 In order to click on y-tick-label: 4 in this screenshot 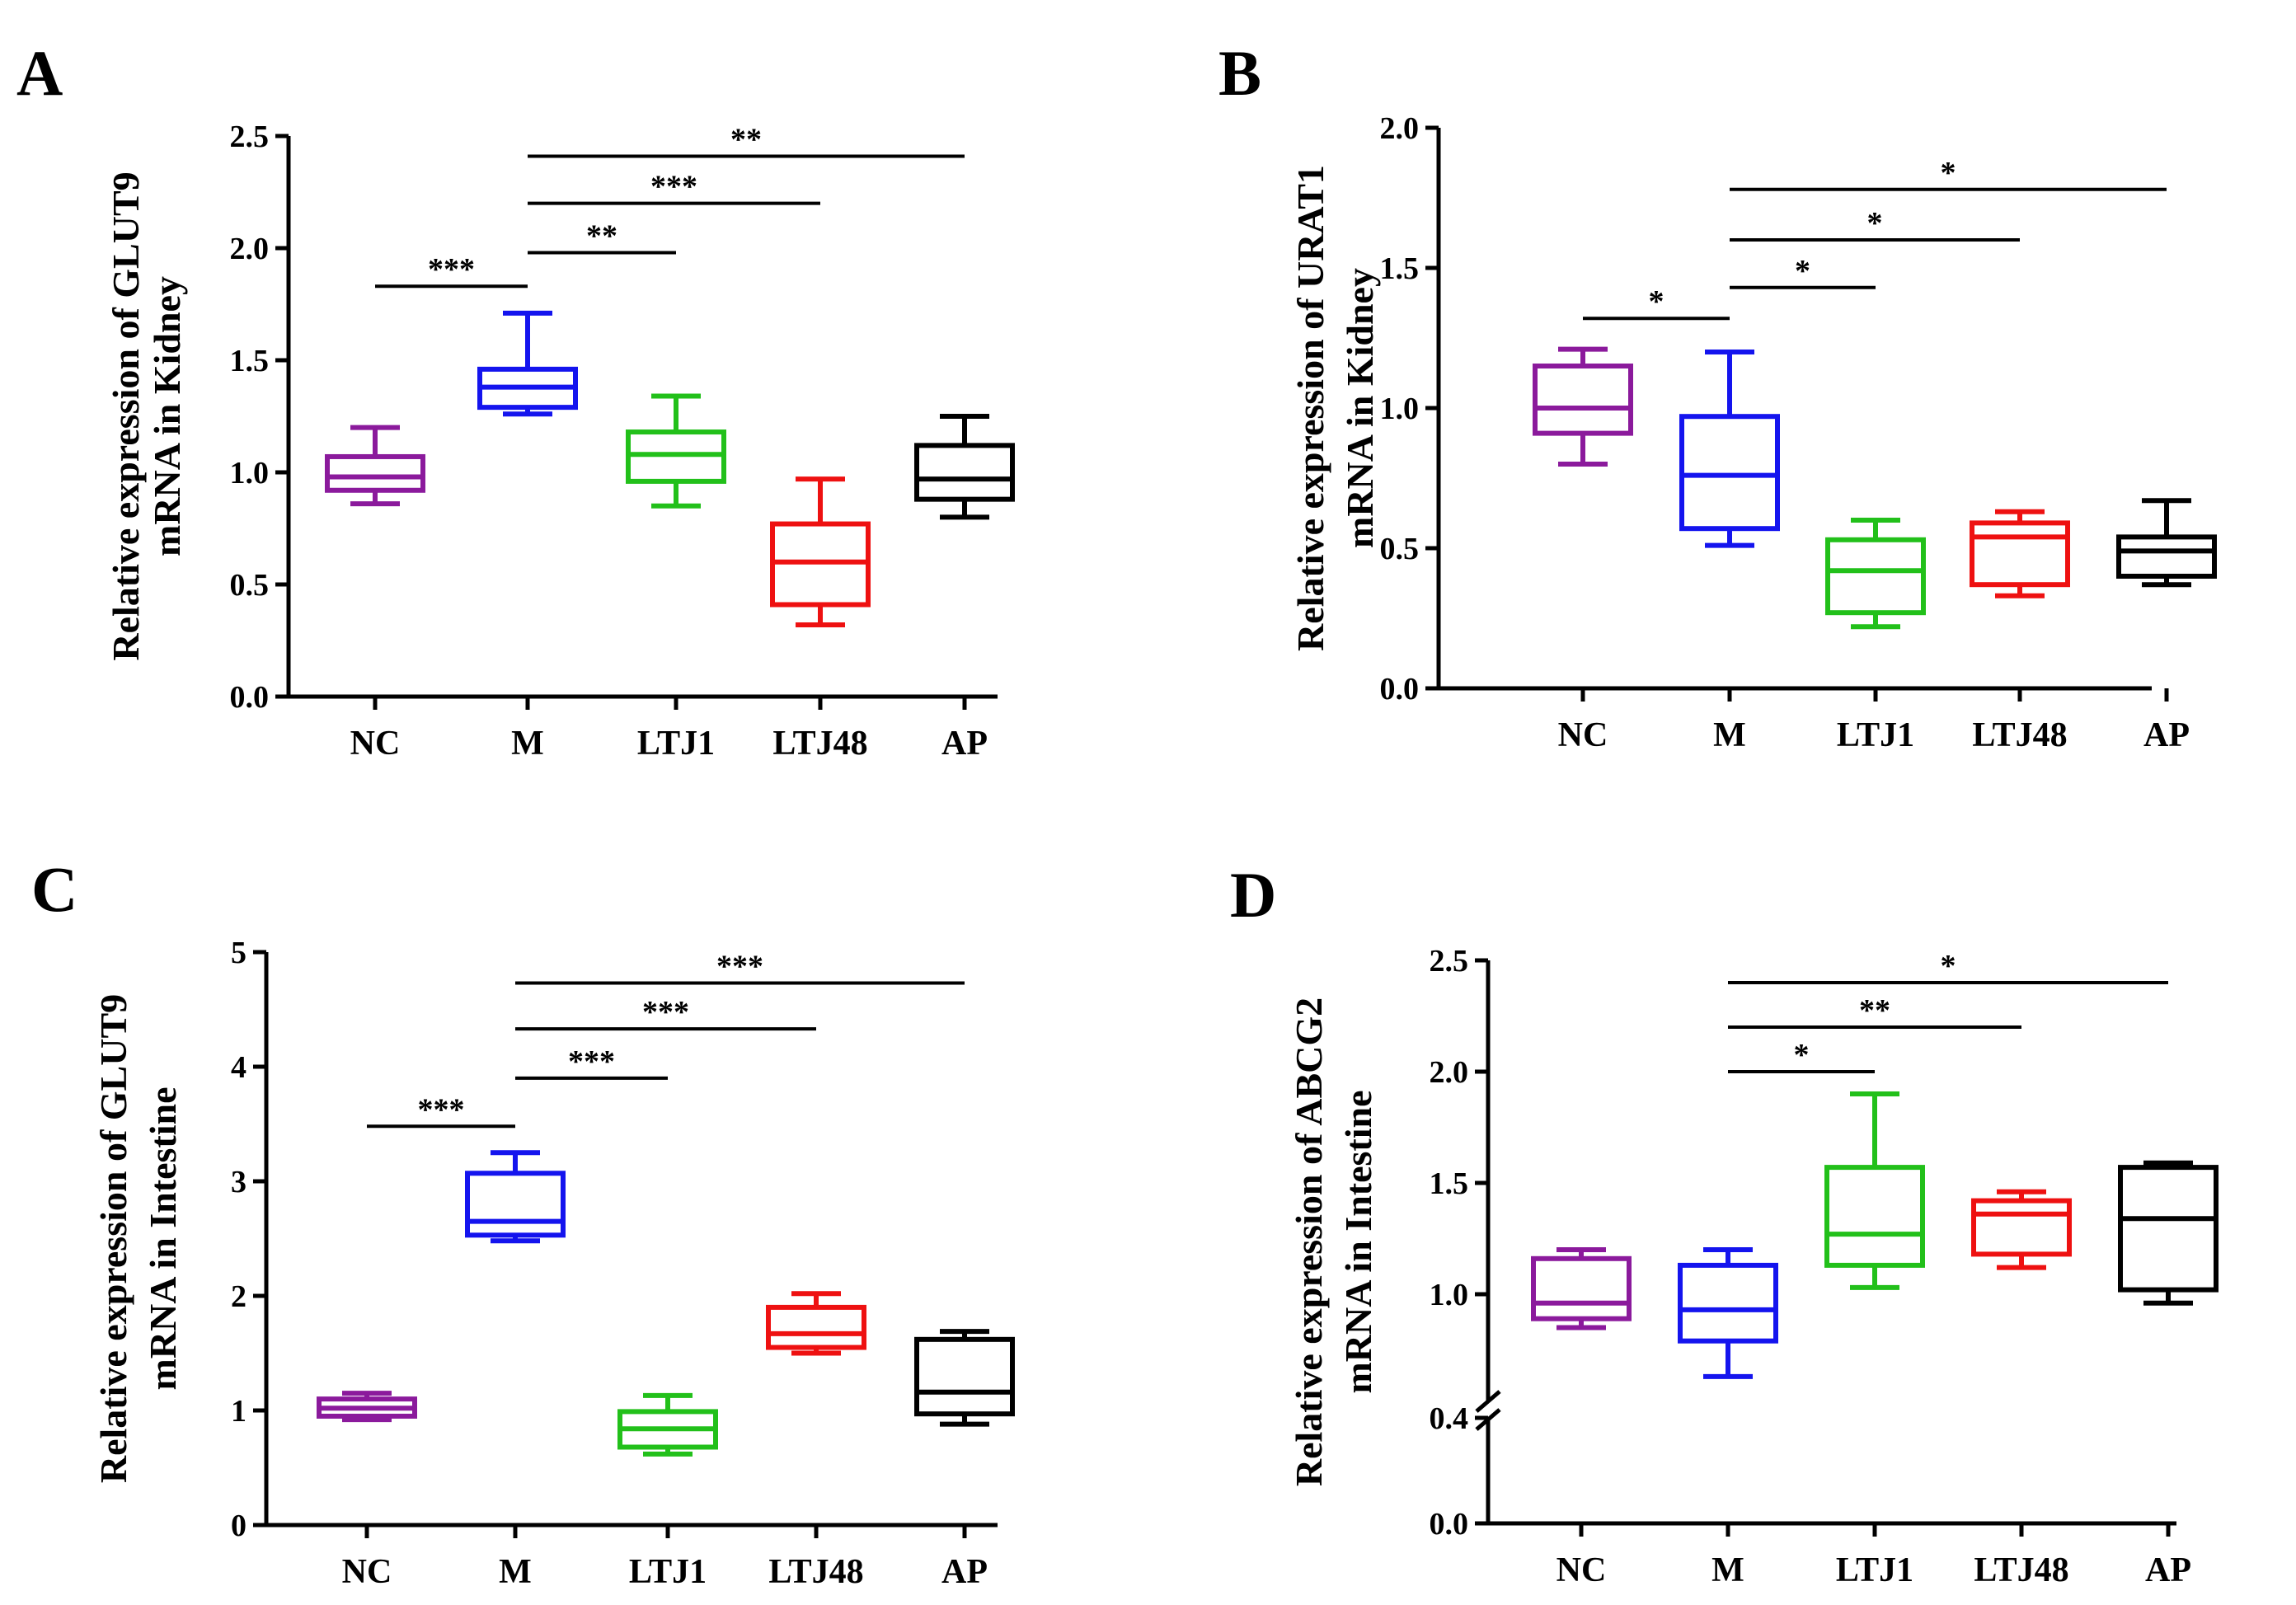, I will do `click(239, 1067)`.